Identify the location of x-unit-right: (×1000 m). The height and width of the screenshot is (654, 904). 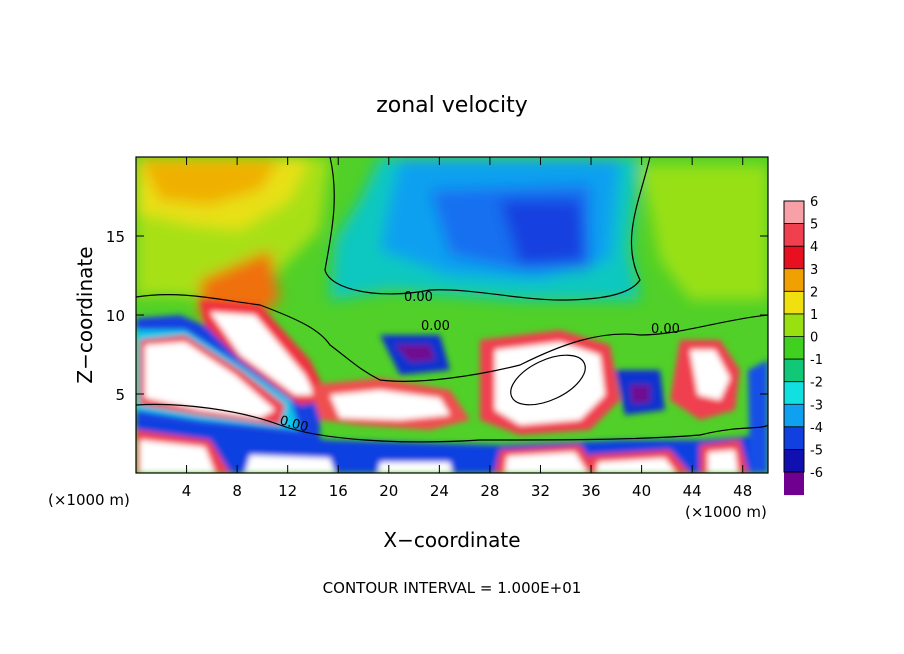
(726, 512).